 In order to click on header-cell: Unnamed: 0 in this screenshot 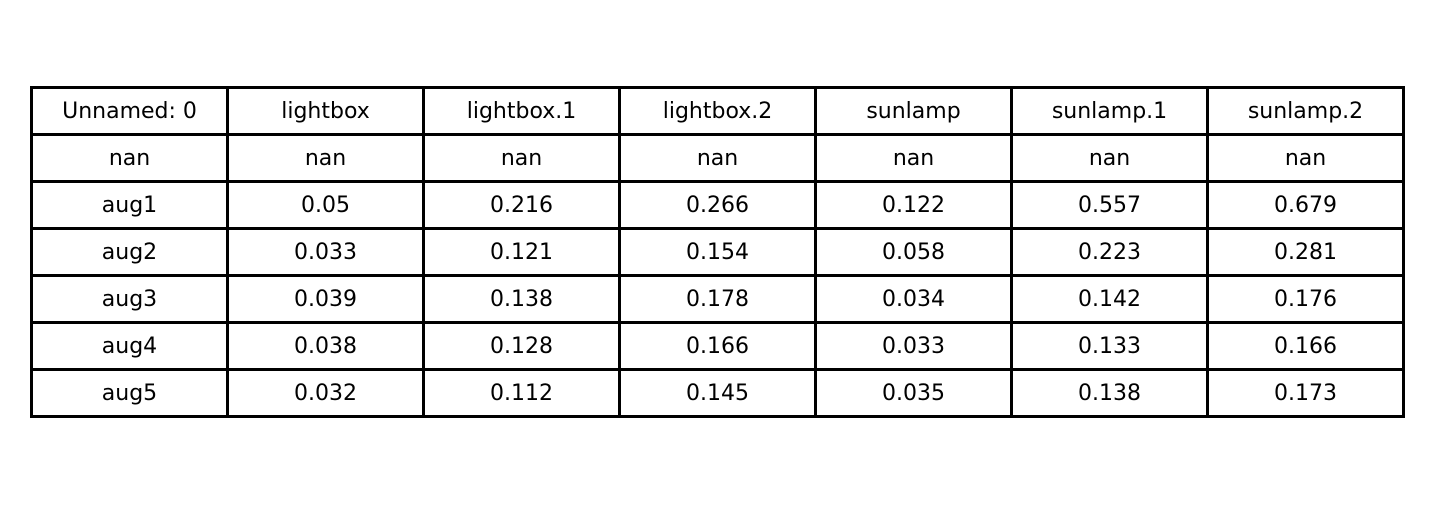, I will do `click(129, 111)`.